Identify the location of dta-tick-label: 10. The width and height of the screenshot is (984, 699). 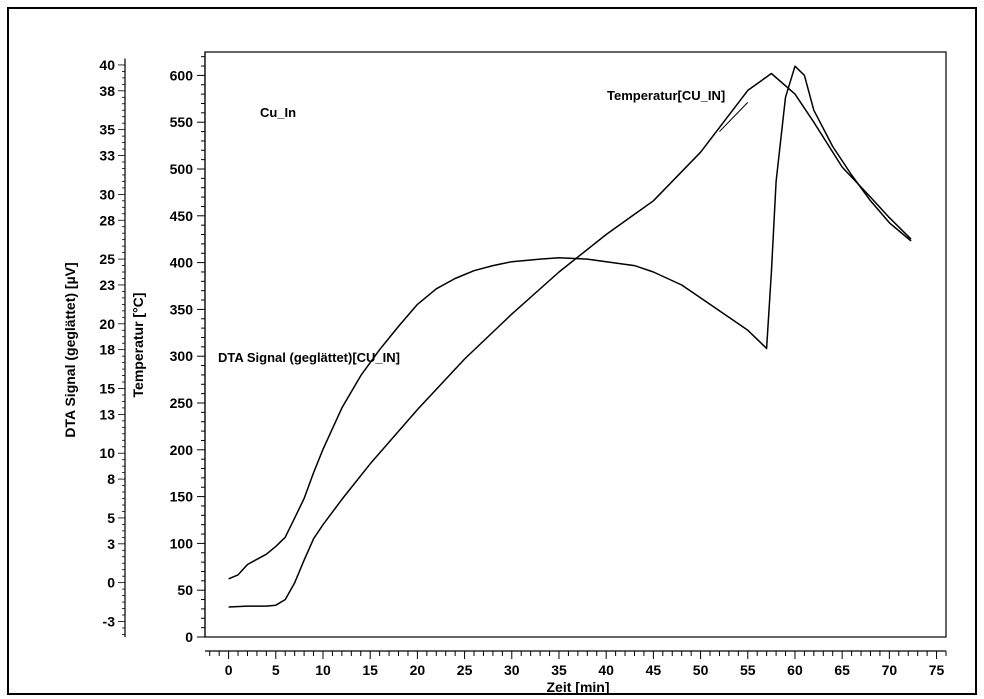
(107, 453).